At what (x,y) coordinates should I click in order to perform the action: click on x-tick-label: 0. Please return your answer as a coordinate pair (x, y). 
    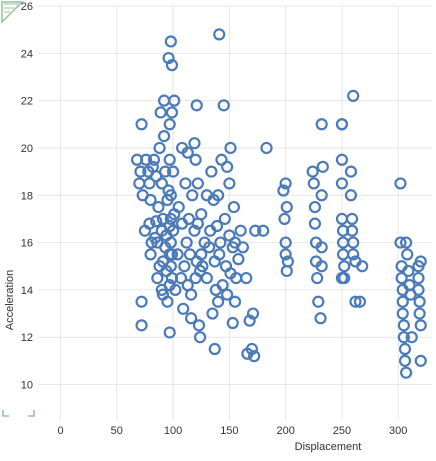
    Looking at the image, I should click on (60, 431).